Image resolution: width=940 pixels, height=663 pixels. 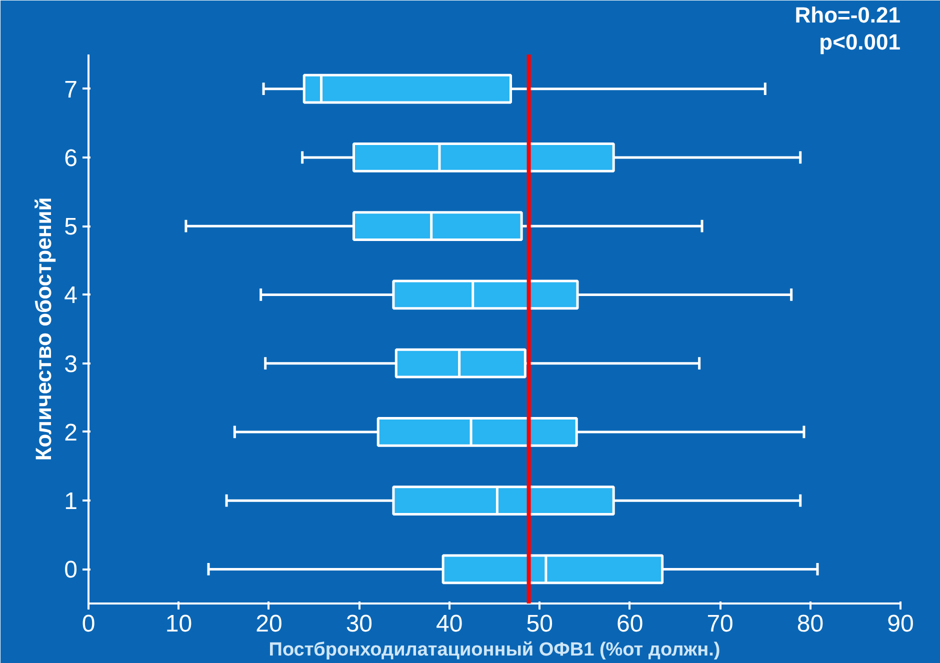 I want to click on x-tick-label: 70, so click(x=720, y=624).